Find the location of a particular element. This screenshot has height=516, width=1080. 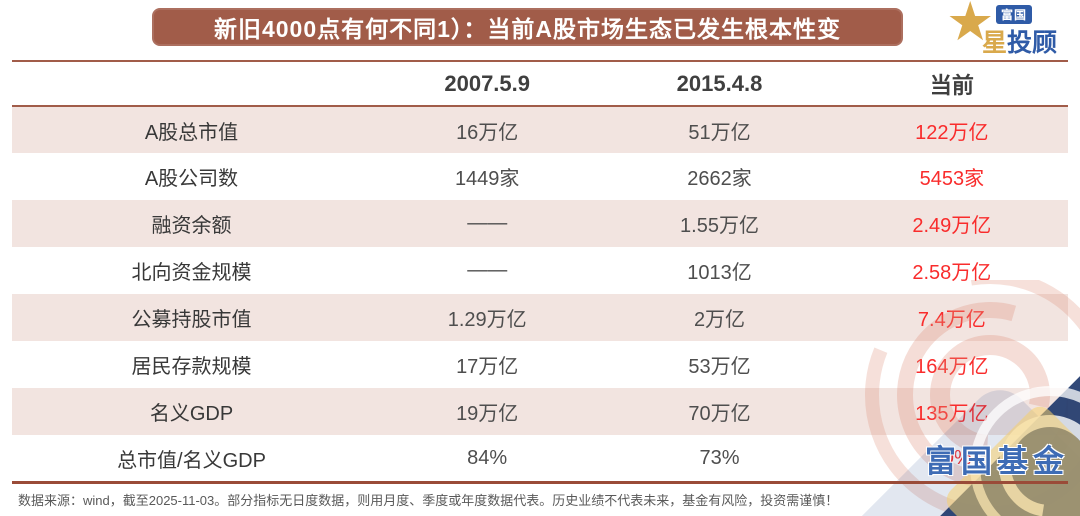

row-label: 居民存款规模 is located at coordinates (191, 367).